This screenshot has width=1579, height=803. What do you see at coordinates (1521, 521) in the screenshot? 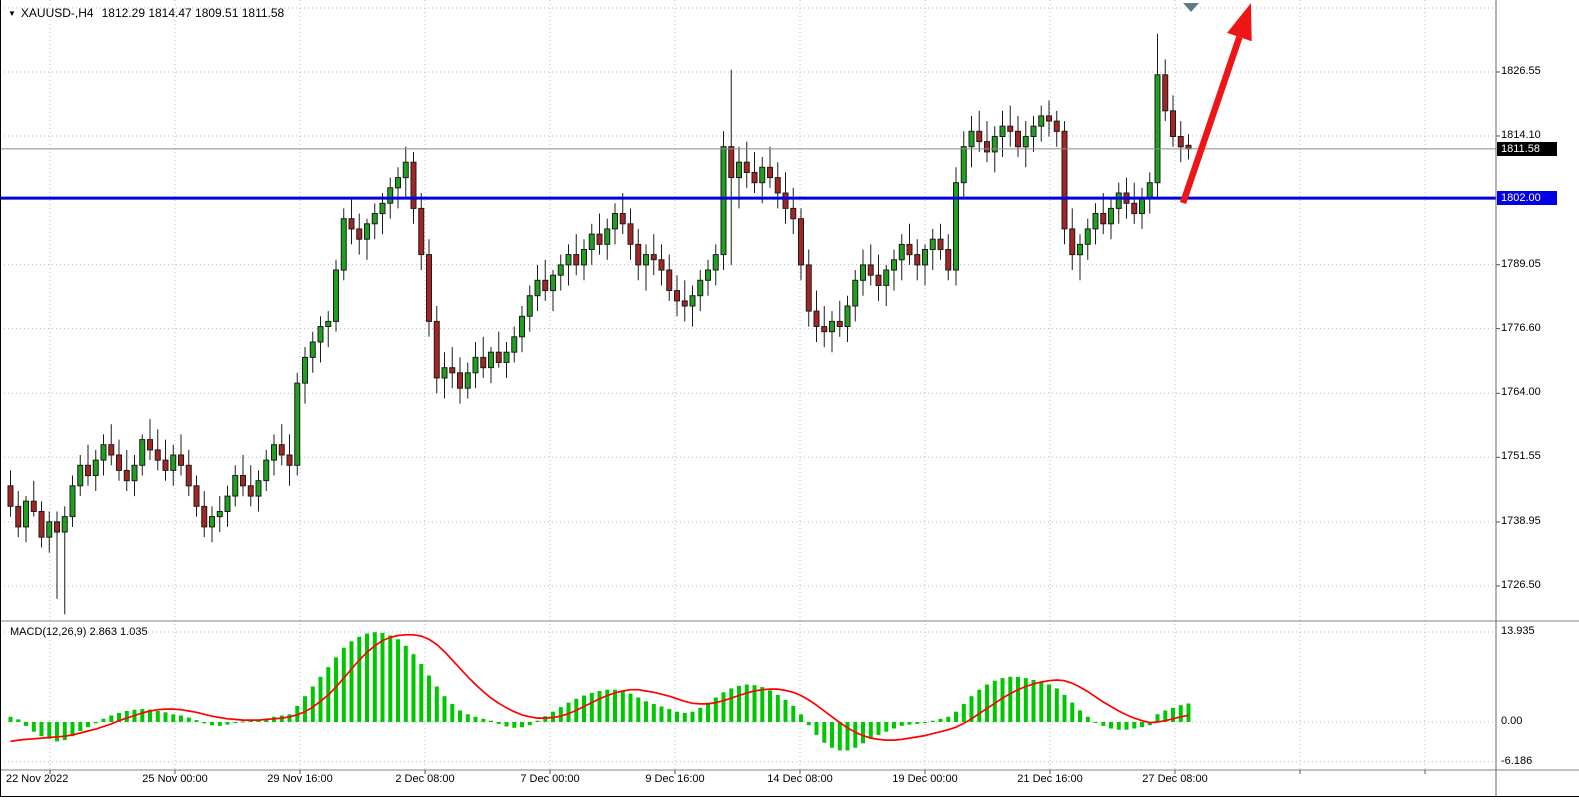
I see `price-axis-label: 1738.95` at bounding box center [1521, 521].